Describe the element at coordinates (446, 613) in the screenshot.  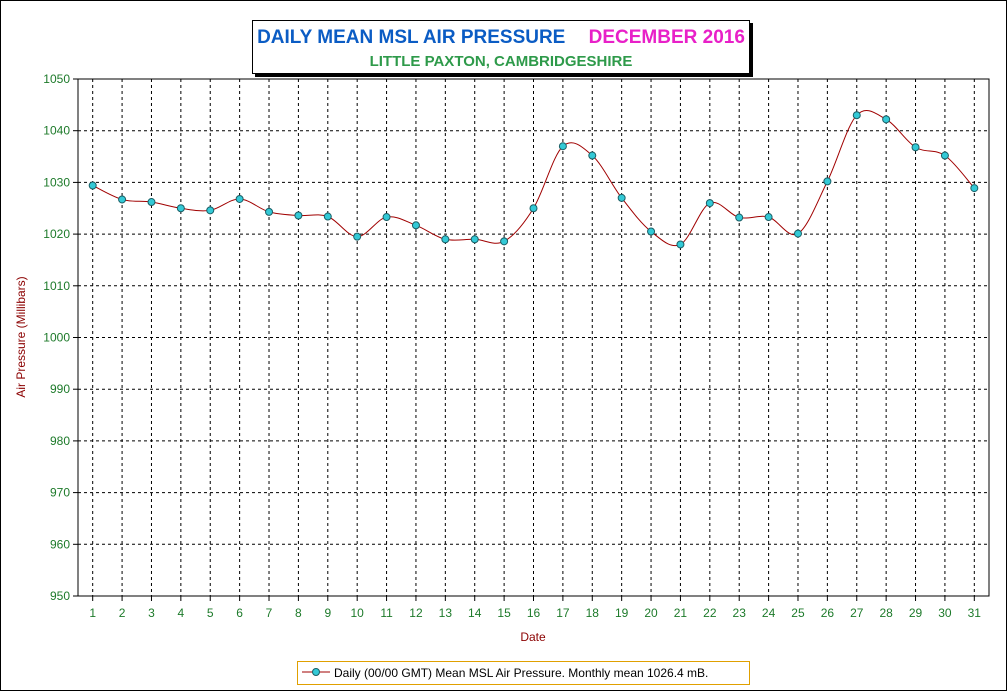
I see `x-tick-label: 13` at that location.